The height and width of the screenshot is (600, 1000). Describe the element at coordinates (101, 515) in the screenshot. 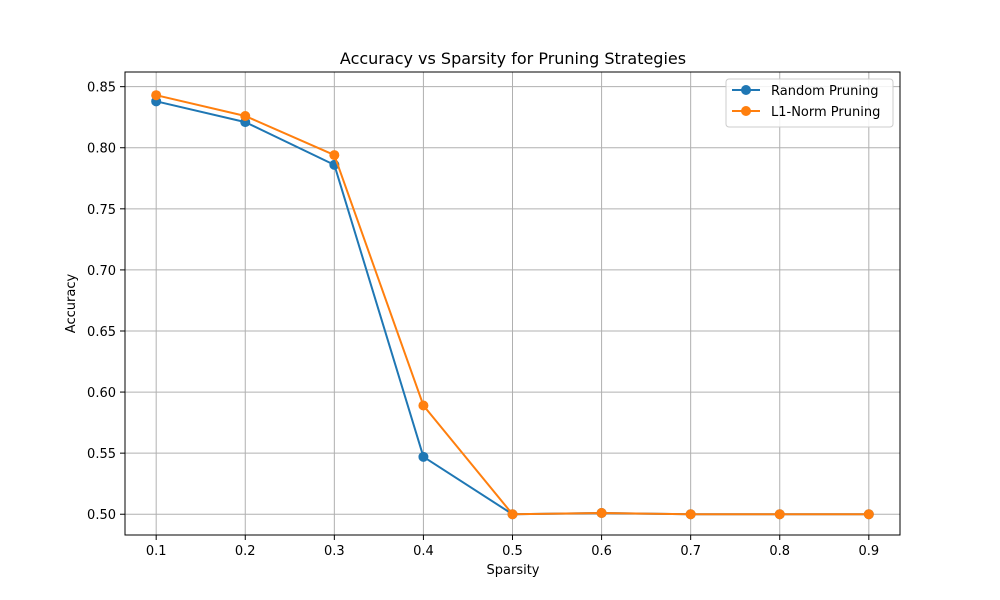

I see `y-tick-label: 0.50` at that location.